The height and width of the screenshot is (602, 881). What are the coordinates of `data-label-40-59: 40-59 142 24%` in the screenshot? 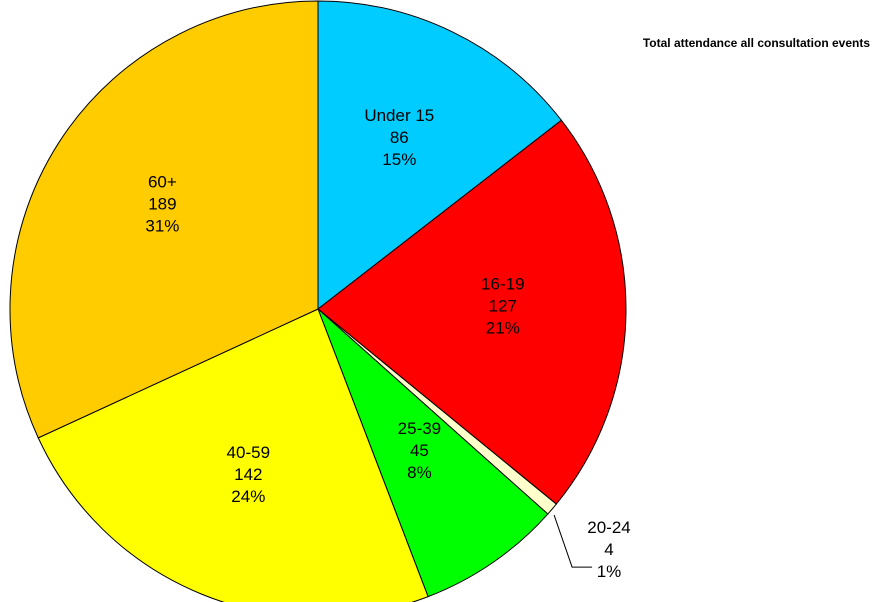 It's located at (248, 474).